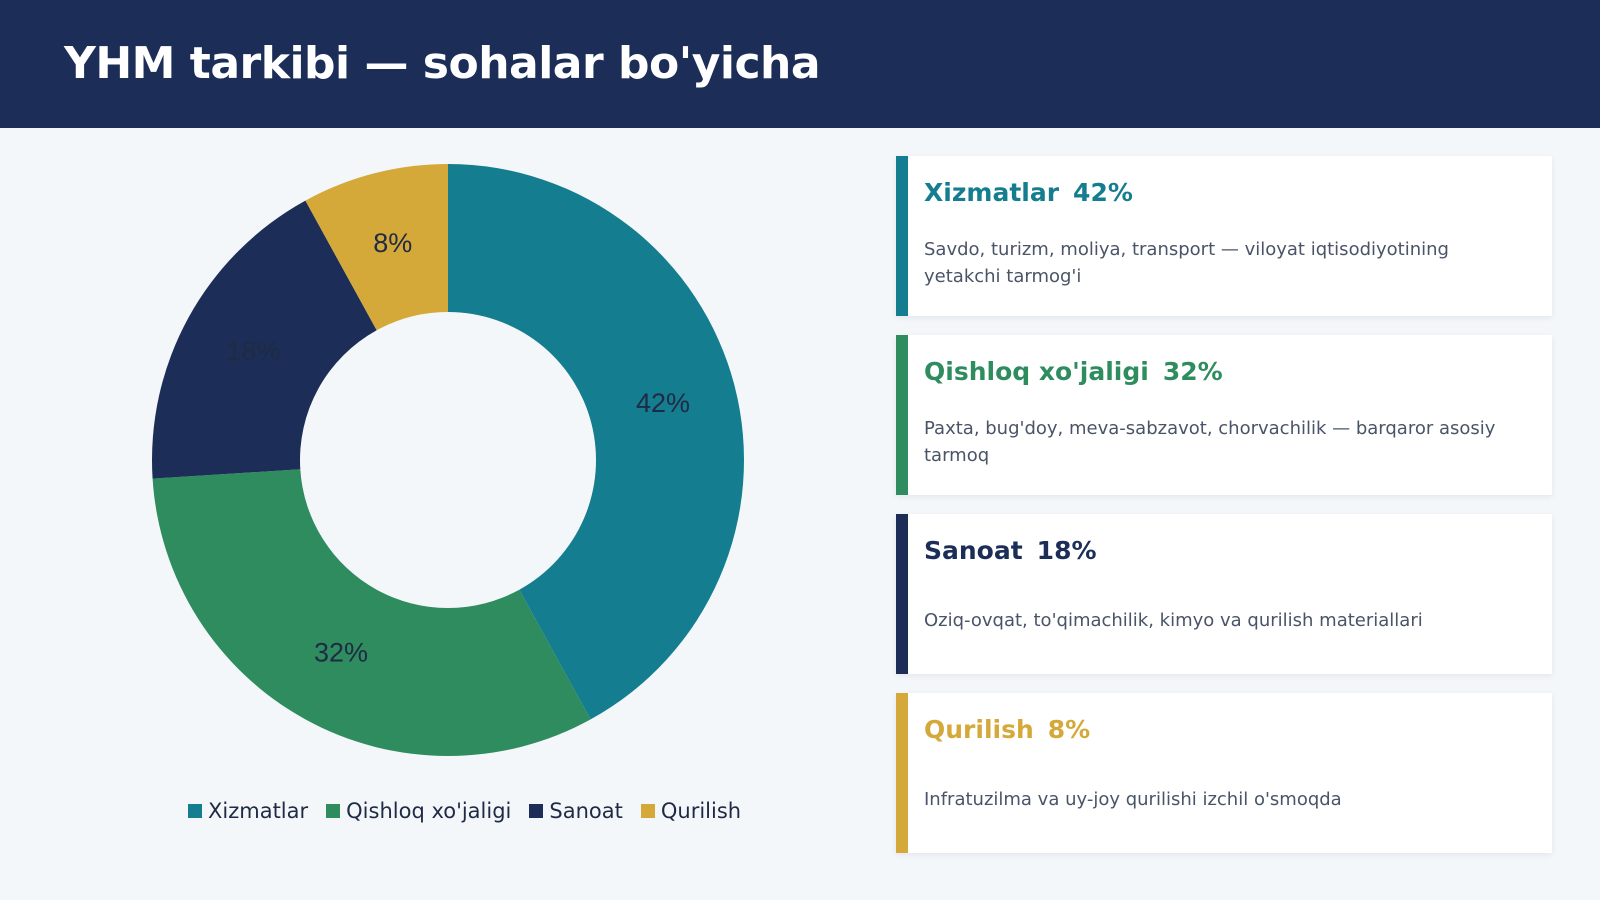  What do you see at coordinates (663, 403) in the screenshot?
I see `slice-data-label-0: 42%` at bounding box center [663, 403].